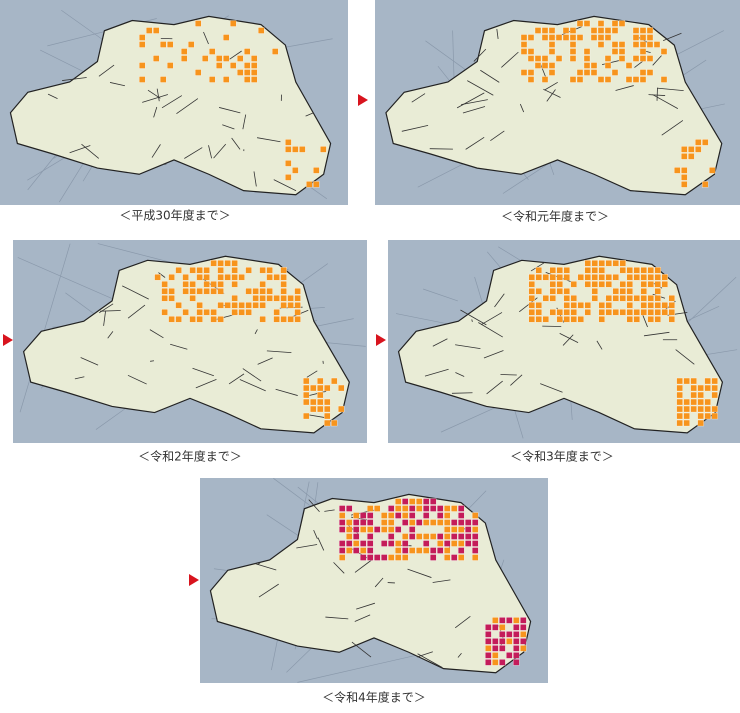 This screenshot has width=740, height=713. Describe the element at coordinates (374, 697) in the screenshot. I see `caption: ＜令和4年度まで＞` at that location.